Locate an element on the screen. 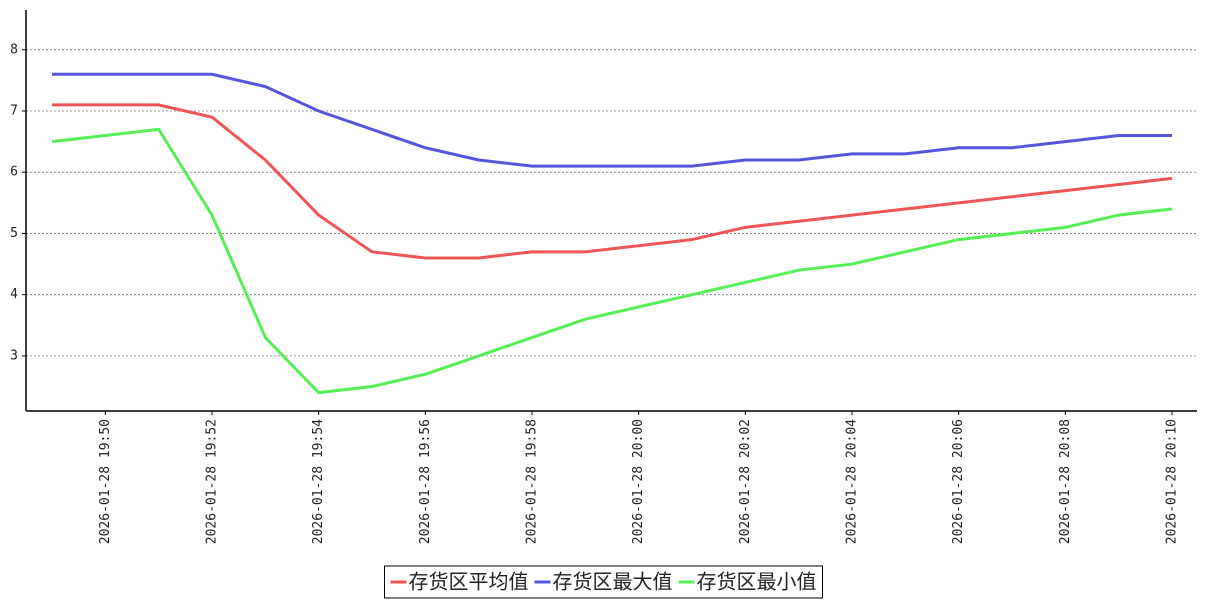  legend: 存货区平均值 存货区最大值 存货区最小值 is located at coordinates (603, 582).